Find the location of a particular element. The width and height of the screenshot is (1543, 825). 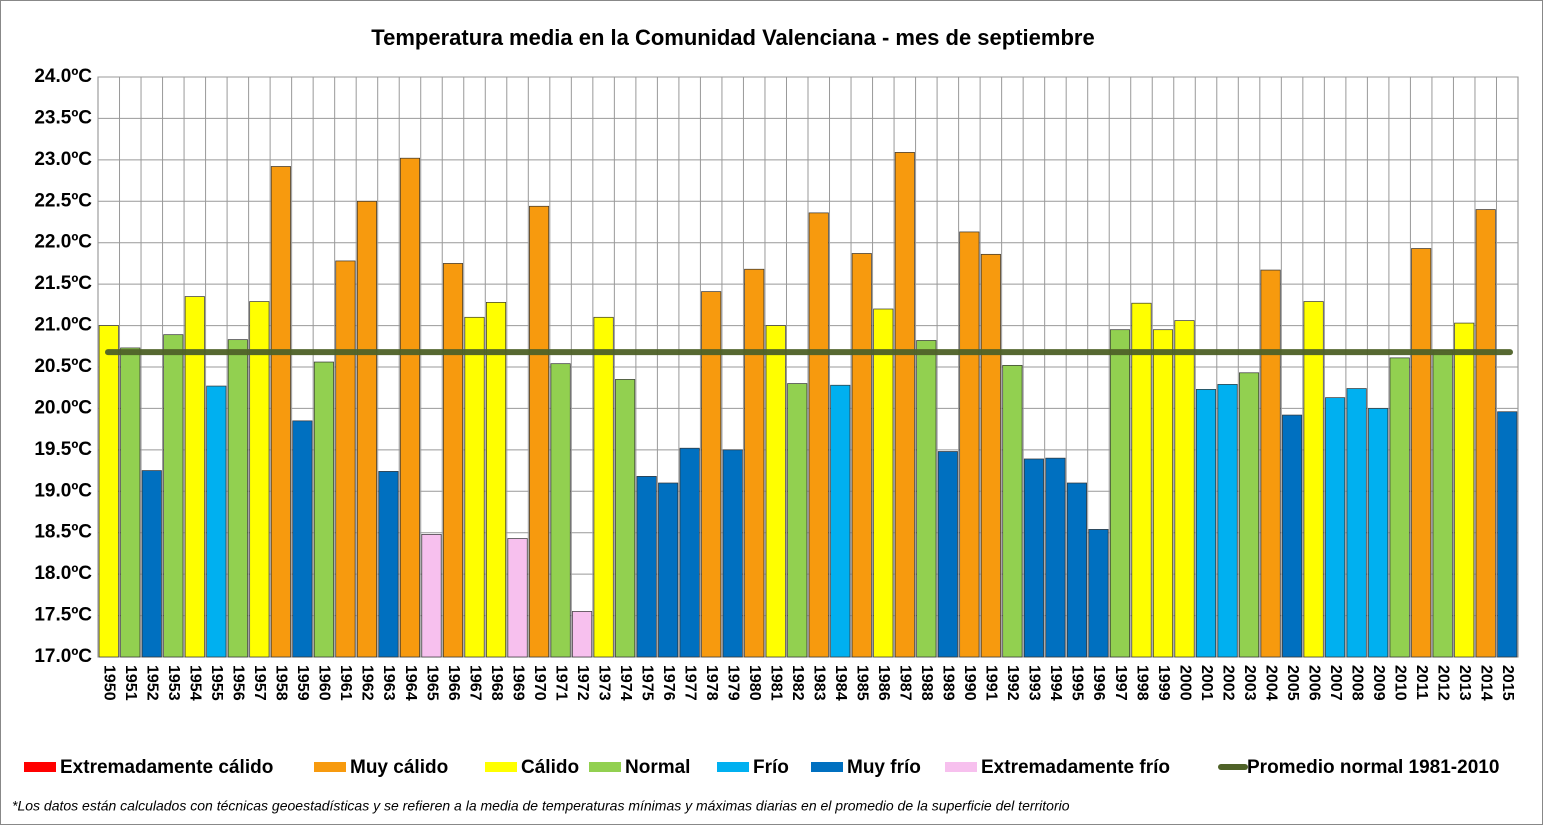

x-tick-label: 1950 is located at coordinates (109, 683).